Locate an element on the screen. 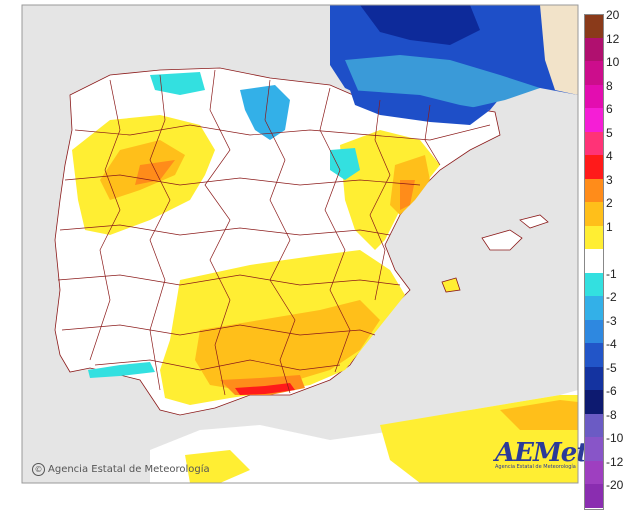 This screenshot has width=630, height=510. africa-warmer-area is located at coordinates (539, 415).